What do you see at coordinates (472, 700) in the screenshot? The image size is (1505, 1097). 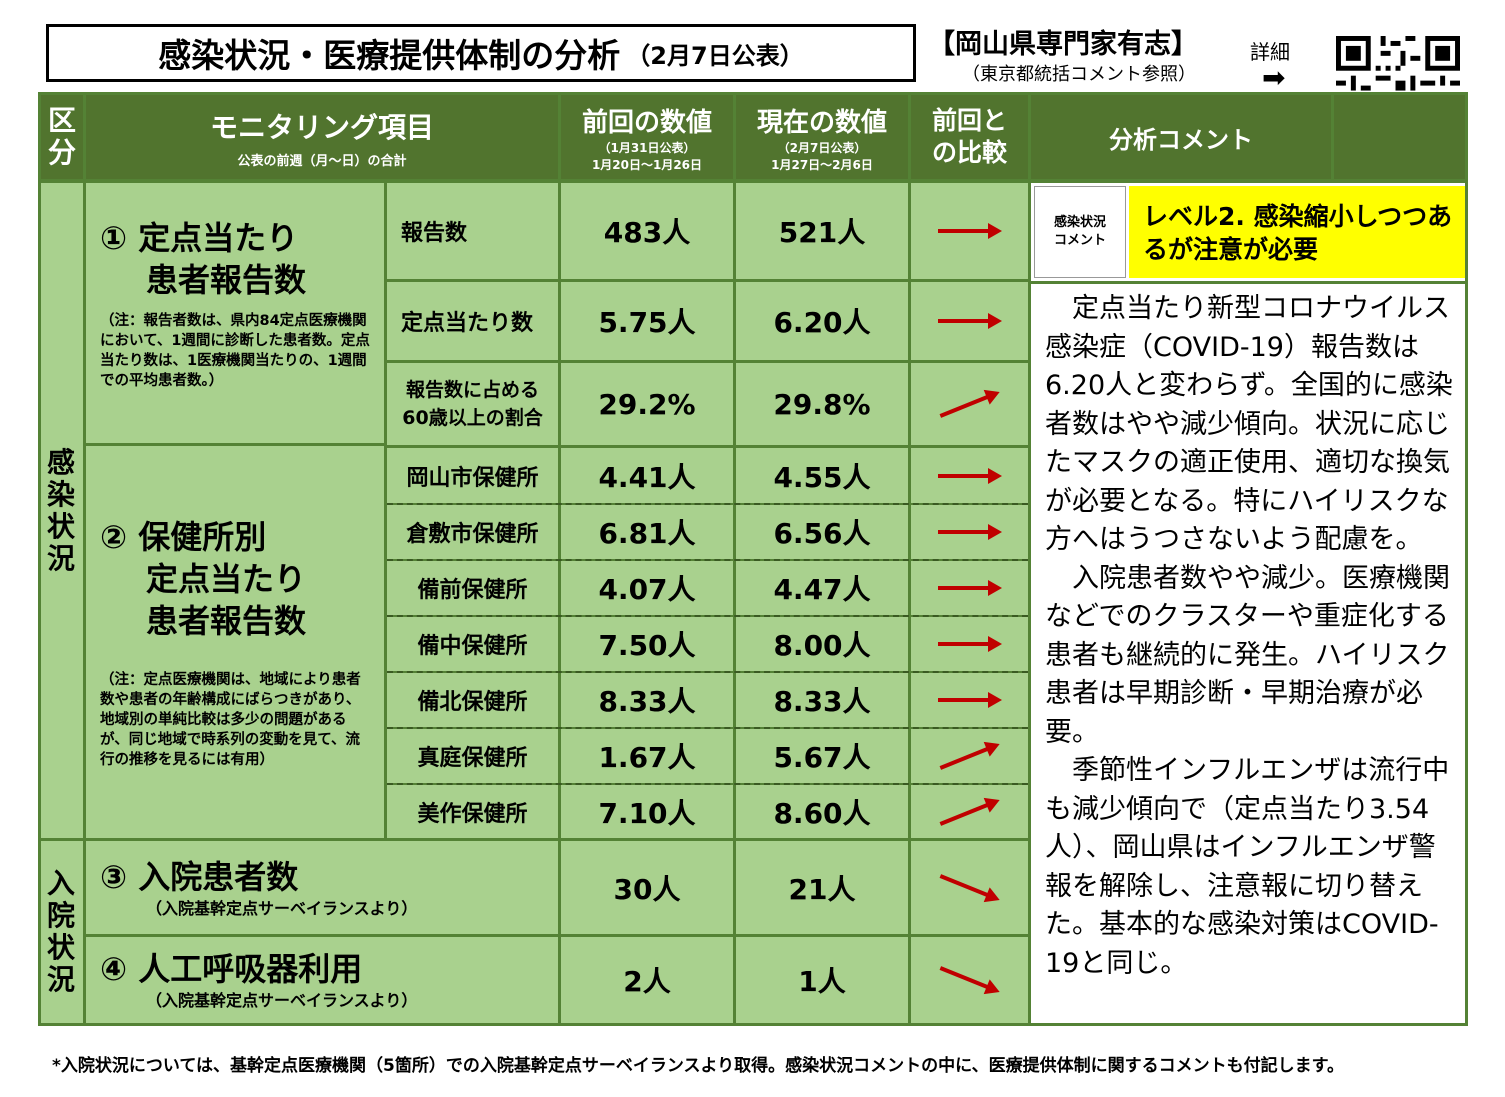 I see `row-label: 備北保健所` at bounding box center [472, 700].